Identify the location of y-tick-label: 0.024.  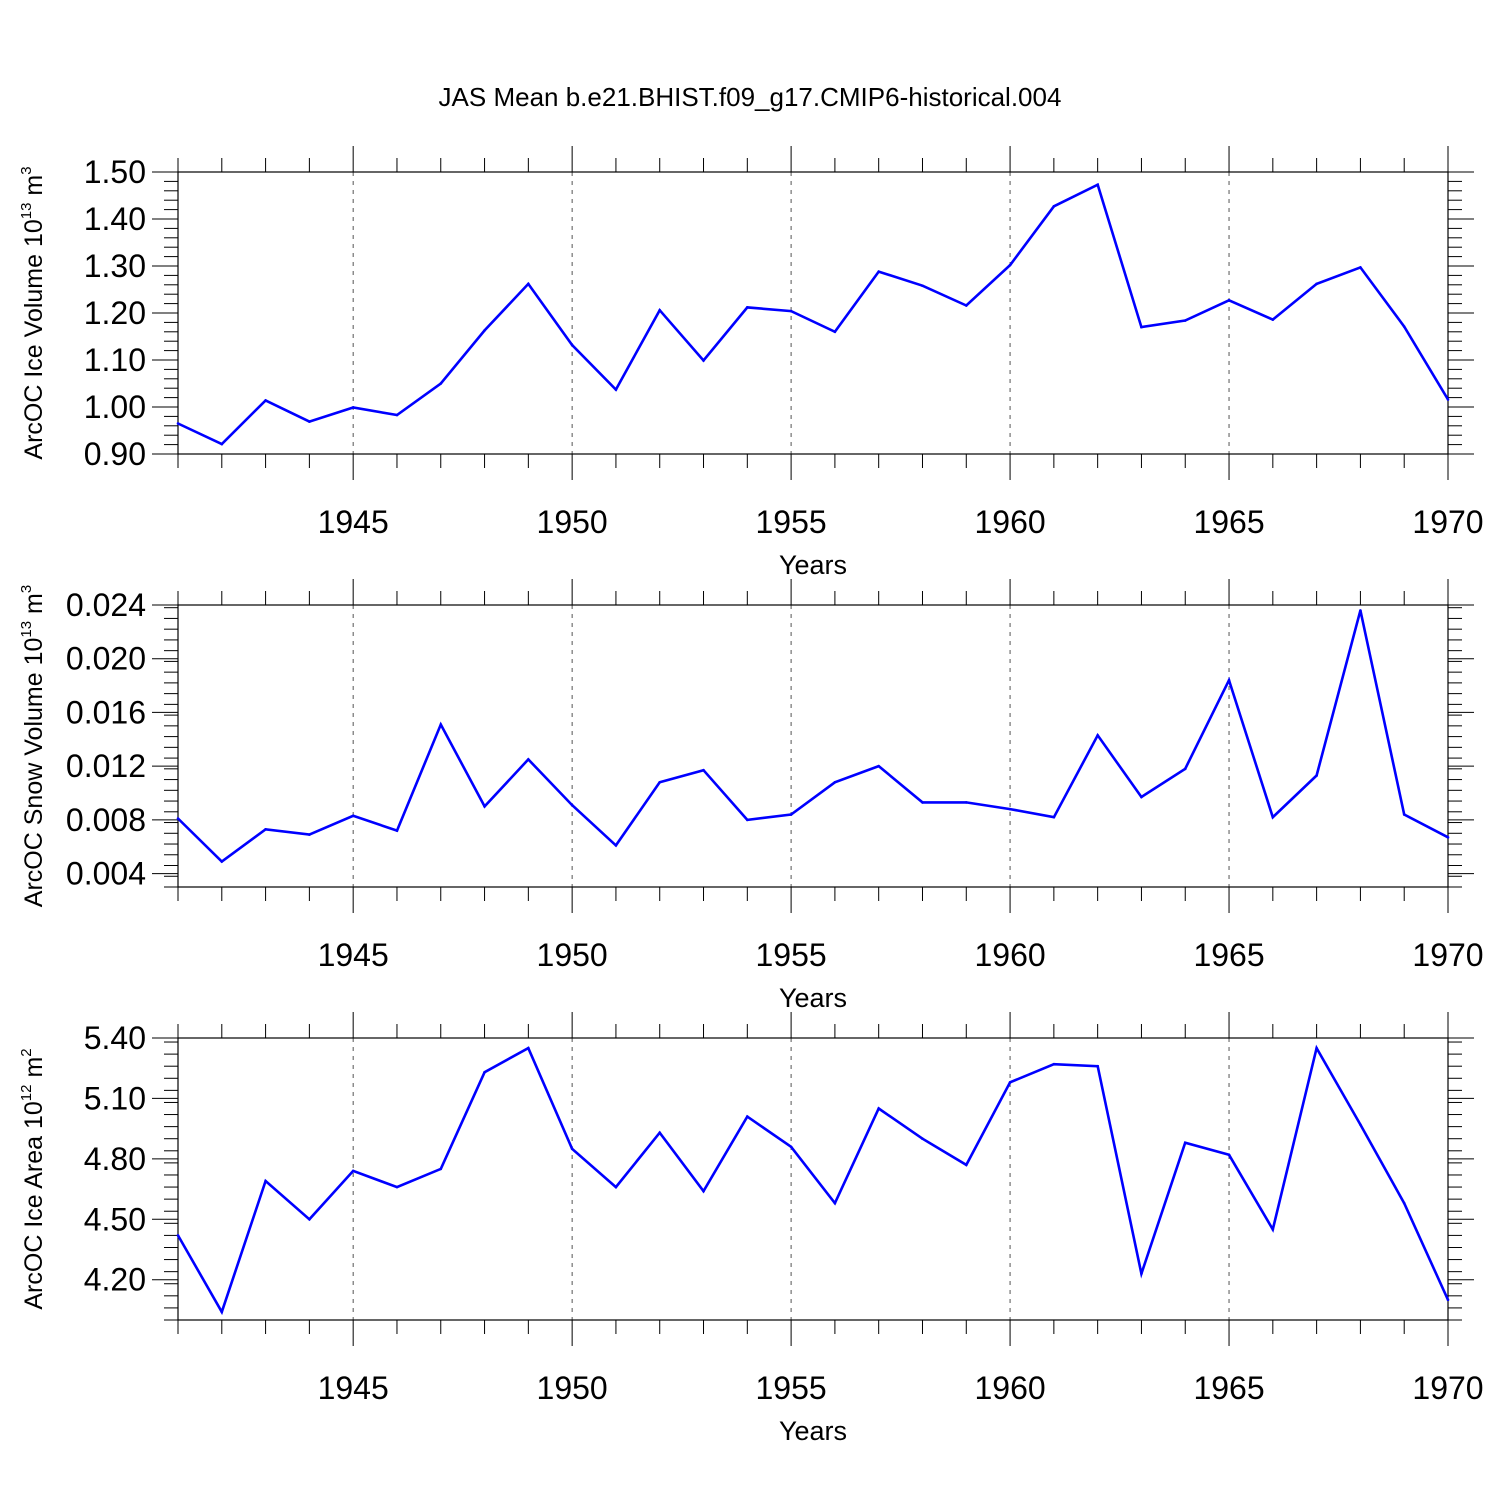
(106, 605).